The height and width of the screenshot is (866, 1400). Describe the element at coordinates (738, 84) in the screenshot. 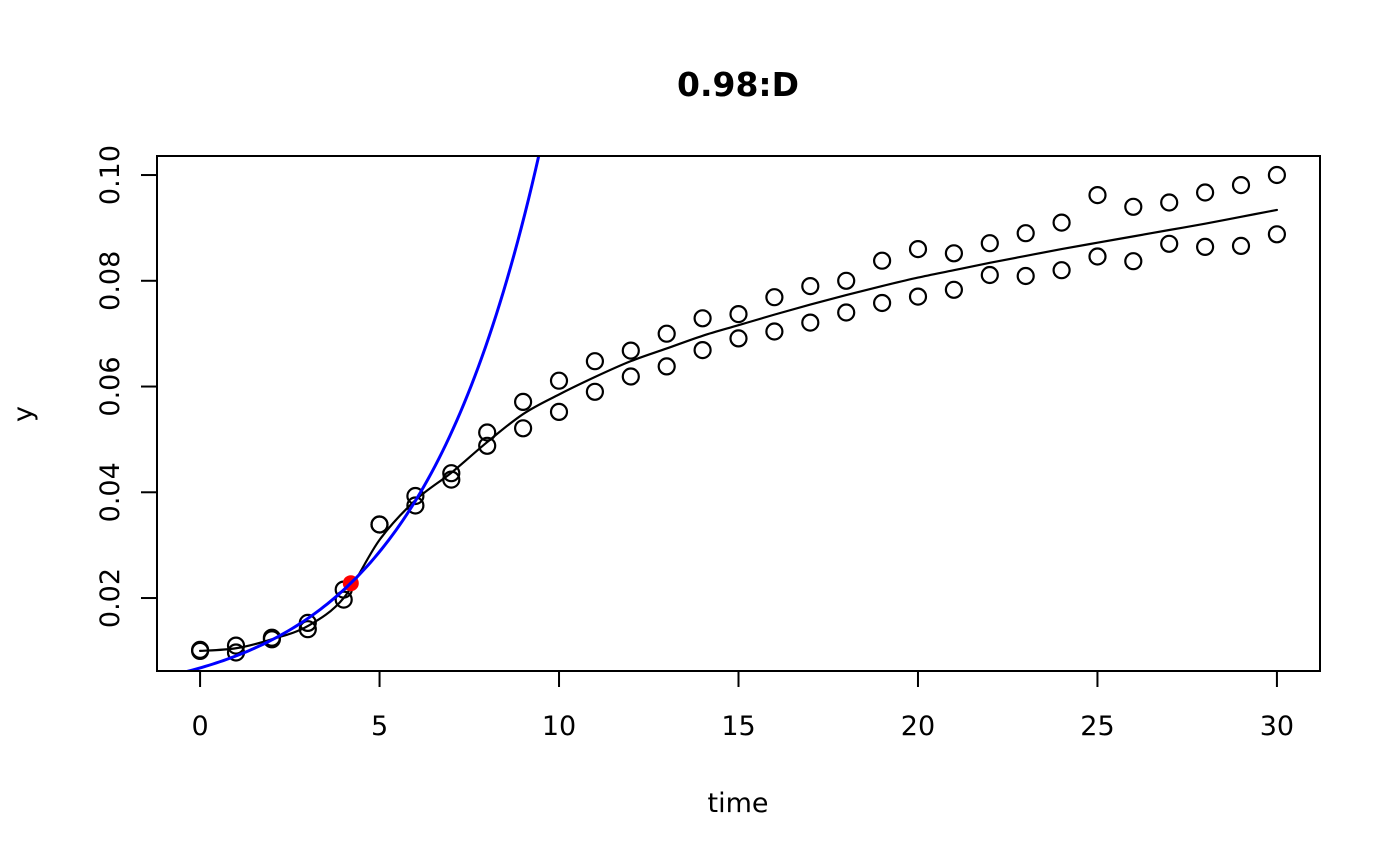

I see `plot-title: 0.98:D` at that location.